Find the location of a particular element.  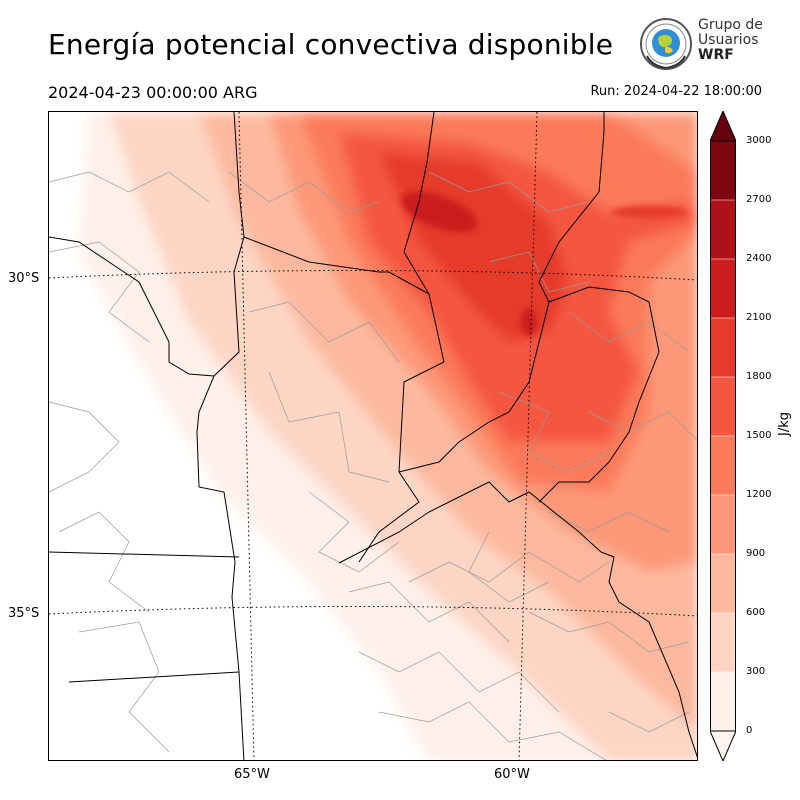

map-title: Energía potencial convectiva disponible is located at coordinates (331, 44).